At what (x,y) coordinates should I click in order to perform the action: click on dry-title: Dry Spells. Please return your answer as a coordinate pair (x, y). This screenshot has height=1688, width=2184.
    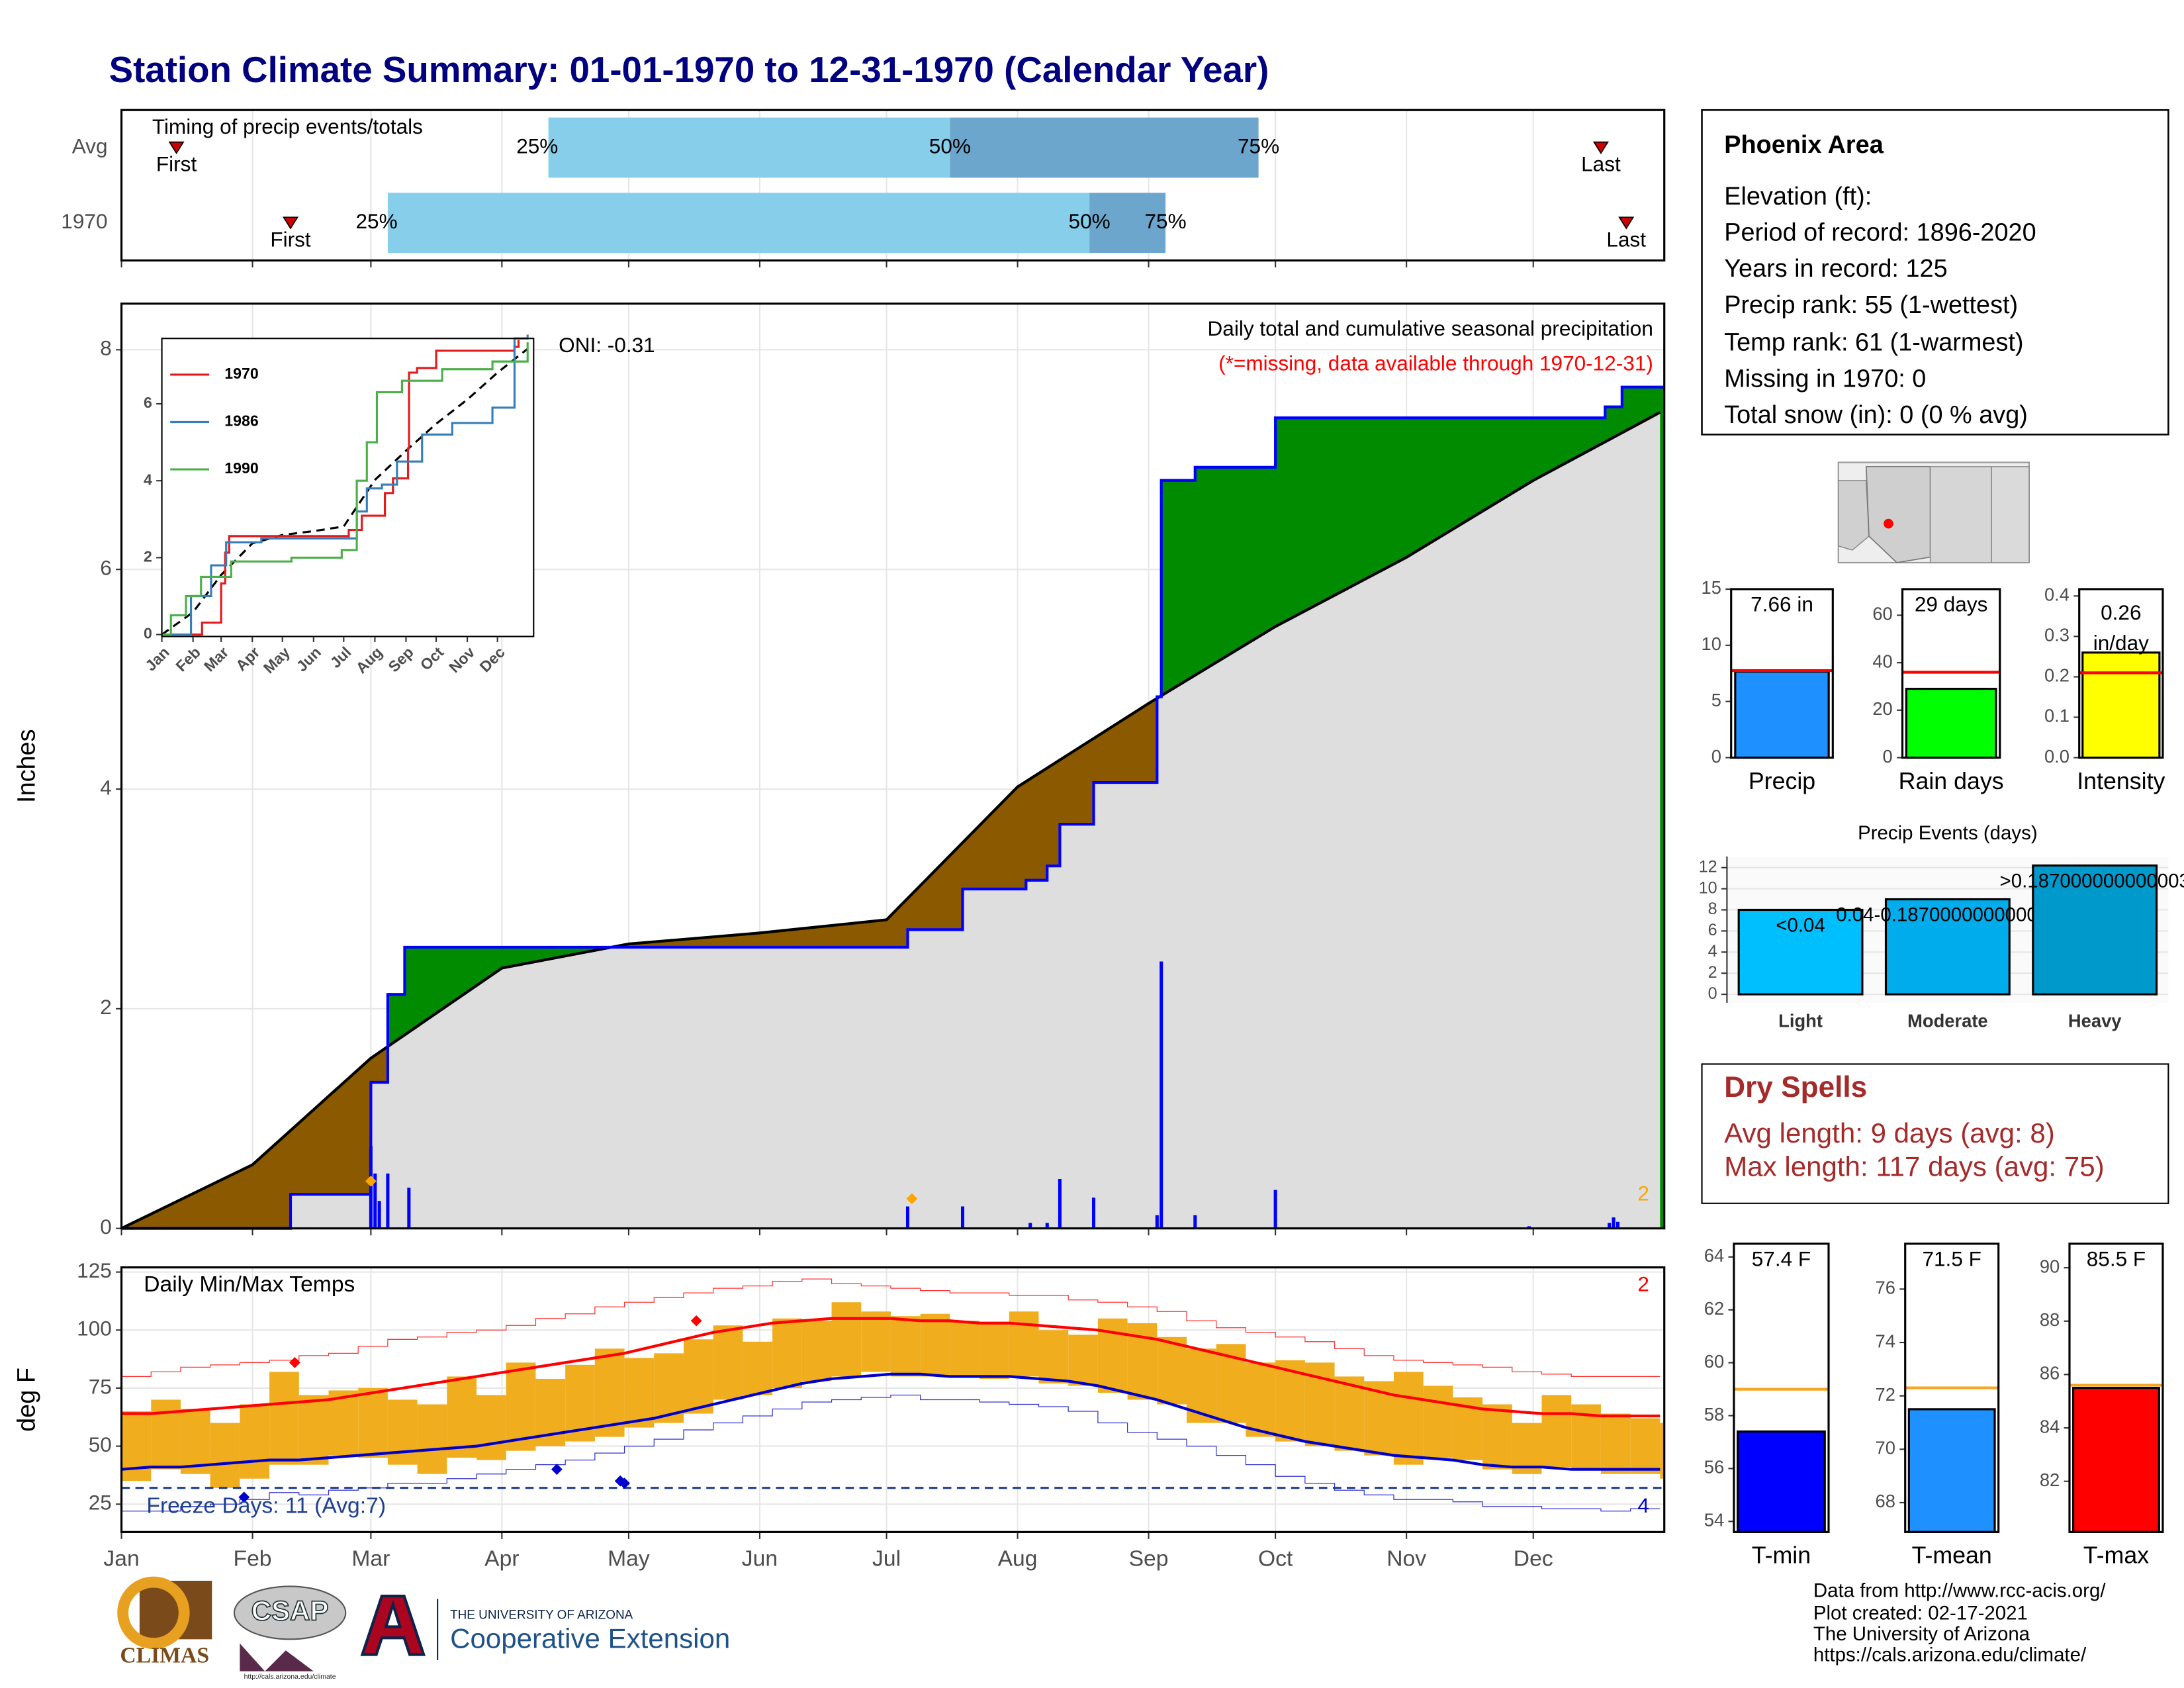
    Looking at the image, I should click on (1795, 1087).